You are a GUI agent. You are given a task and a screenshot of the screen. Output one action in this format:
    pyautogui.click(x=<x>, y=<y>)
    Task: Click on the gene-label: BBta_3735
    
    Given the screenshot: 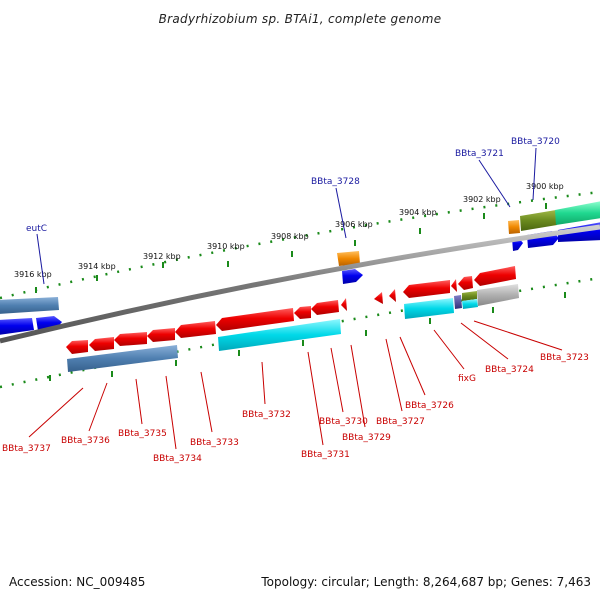 What is the action you would take?
    pyautogui.click(x=142, y=434)
    